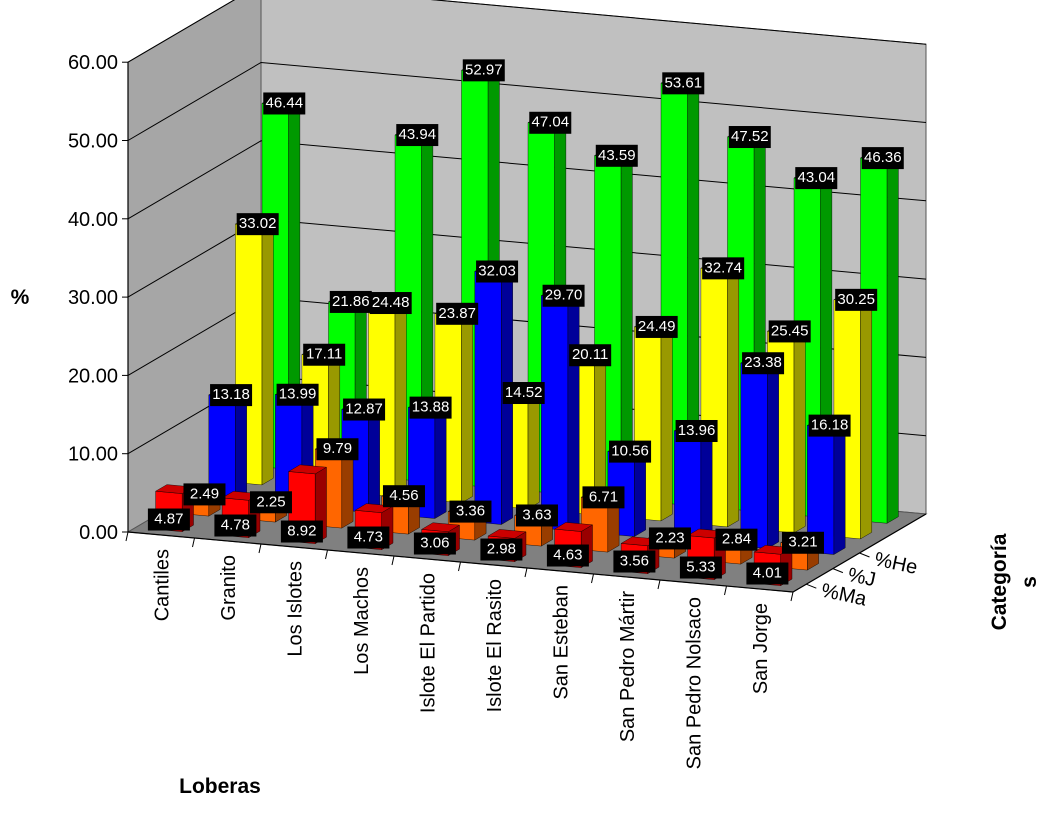 Image resolution: width=1049 pixels, height=824 pixels. What do you see at coordinates (603, 497) in the screenshot?
I see `data-label: 6.71` at bounding box center [603, 497].